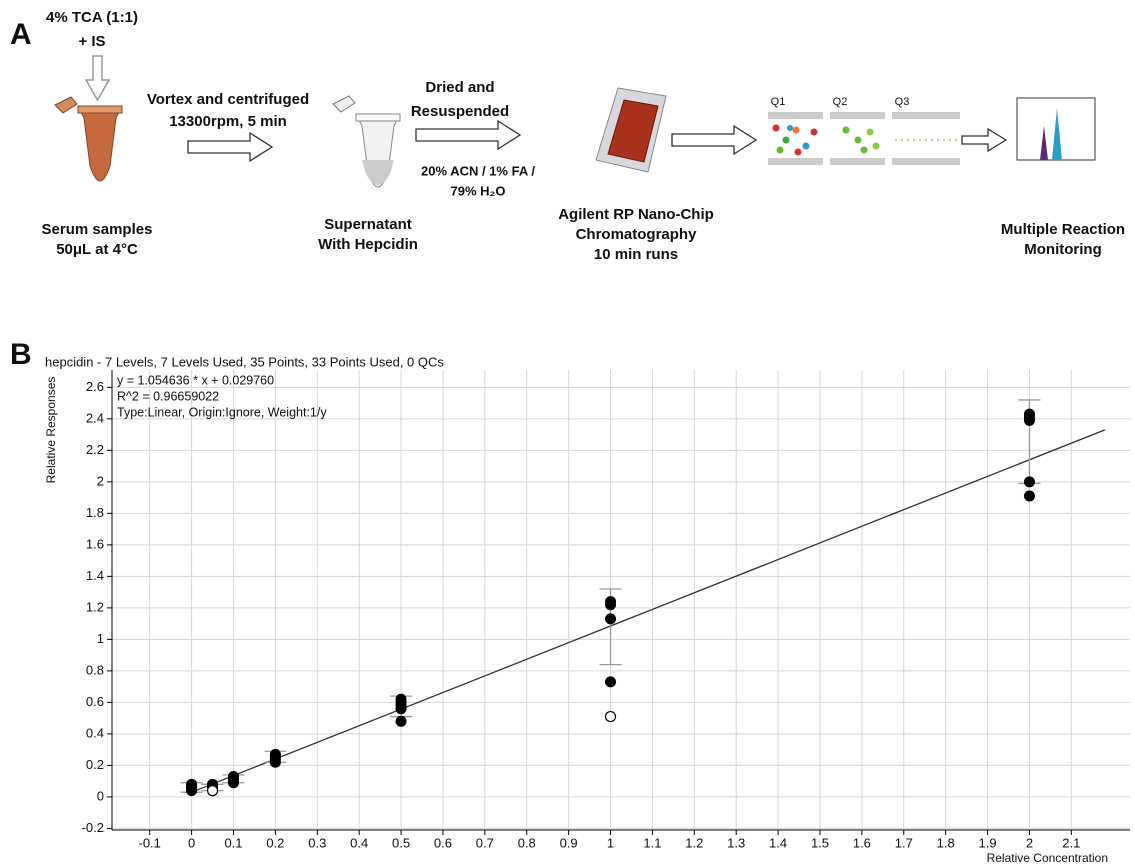  I want to click on sample-label: 50μL at 4°C, so click(97, 249).